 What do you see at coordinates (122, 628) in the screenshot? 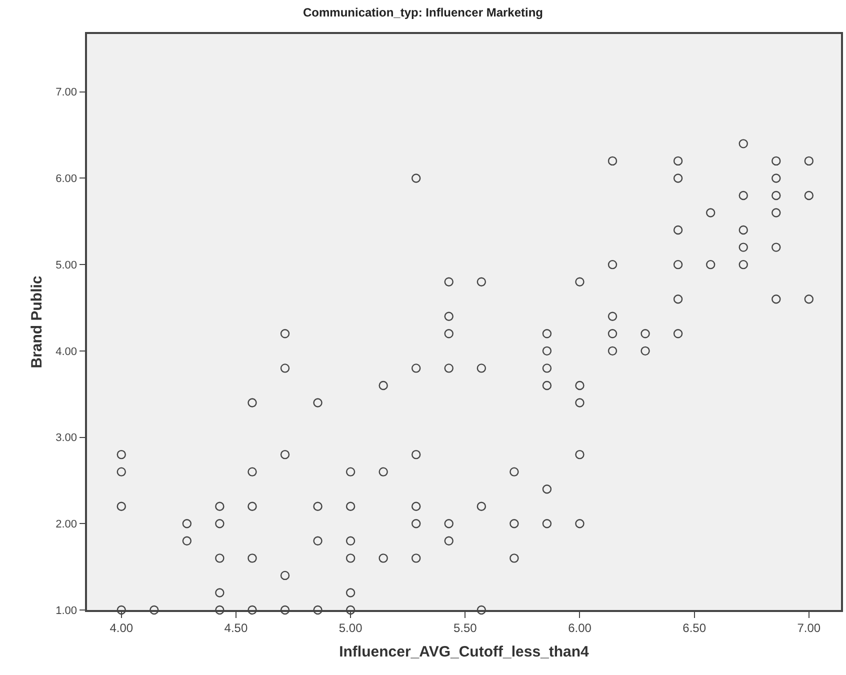
I see `x-tick-label: 4.00` at bounding box center [122, 628].